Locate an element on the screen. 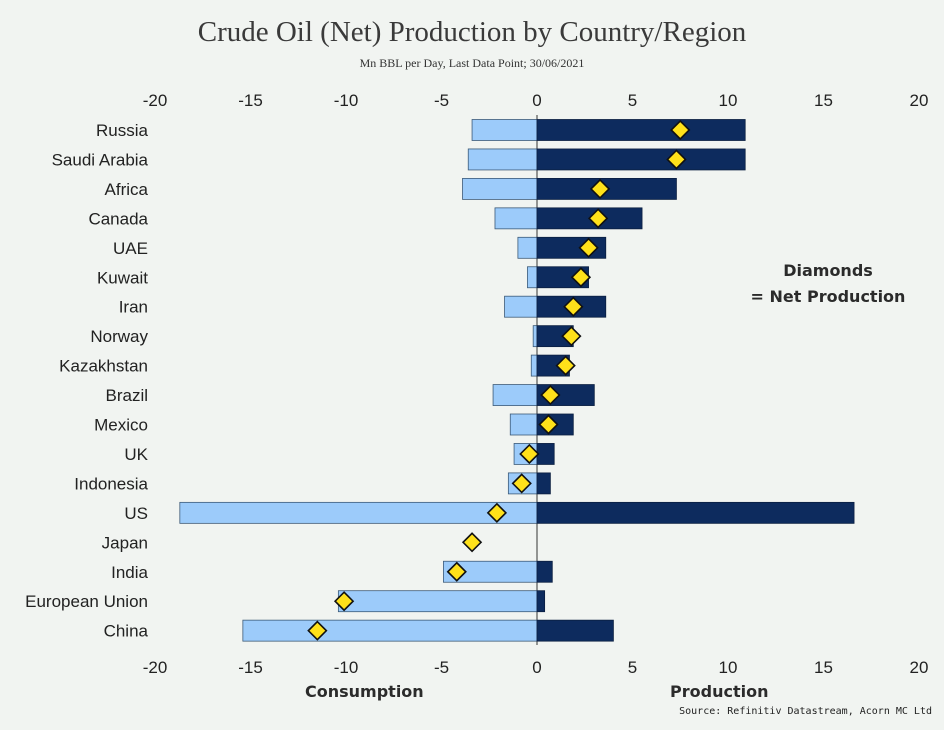 This screenshot has height=730, width=944. x-tick-label-top: -15 is located at coordinates (250, 100).